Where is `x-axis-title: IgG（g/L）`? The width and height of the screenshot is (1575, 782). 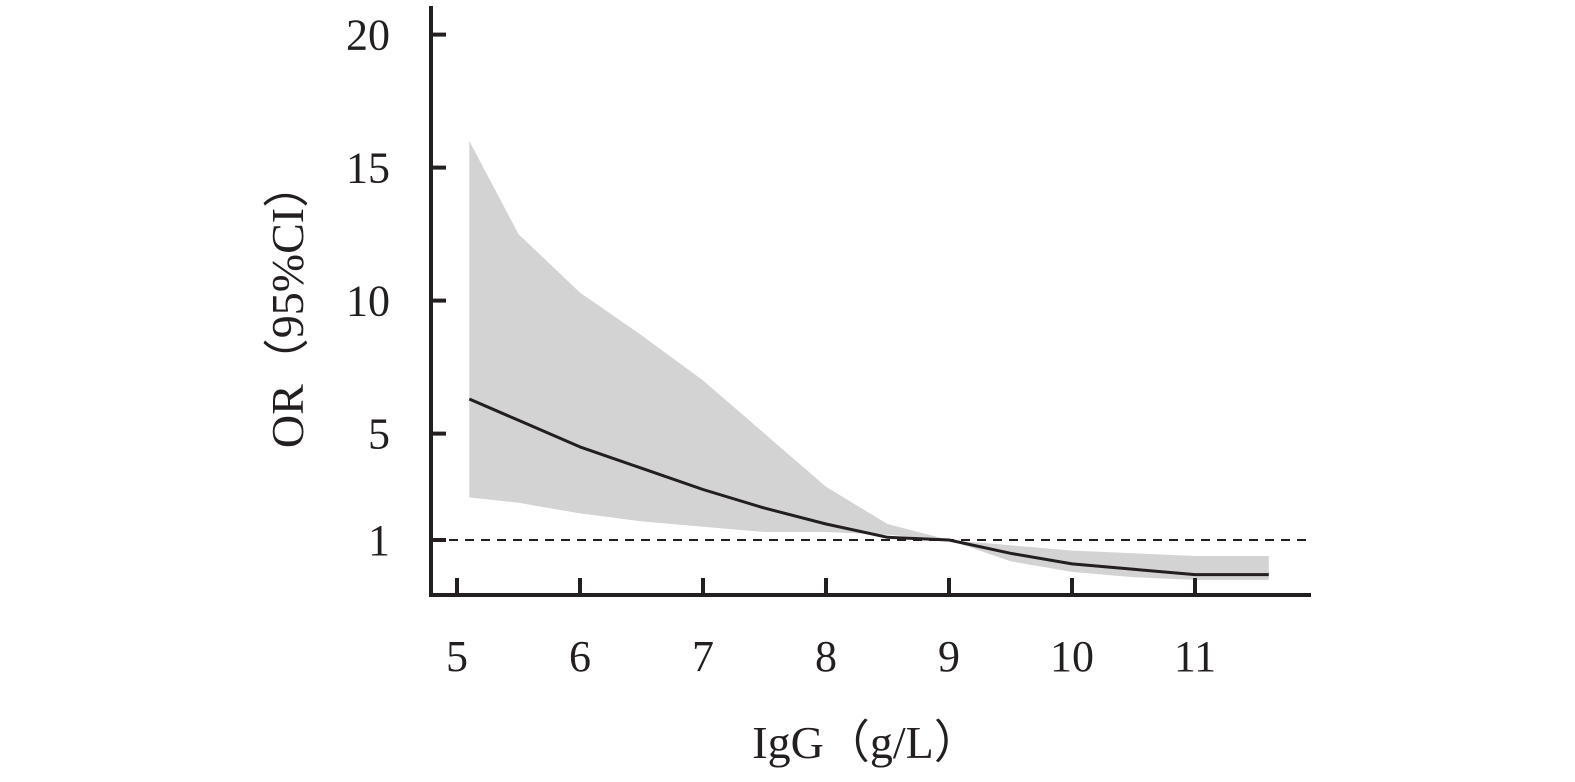 x-axis-title: IgG（g/L） is located at coordinates (865, 742).